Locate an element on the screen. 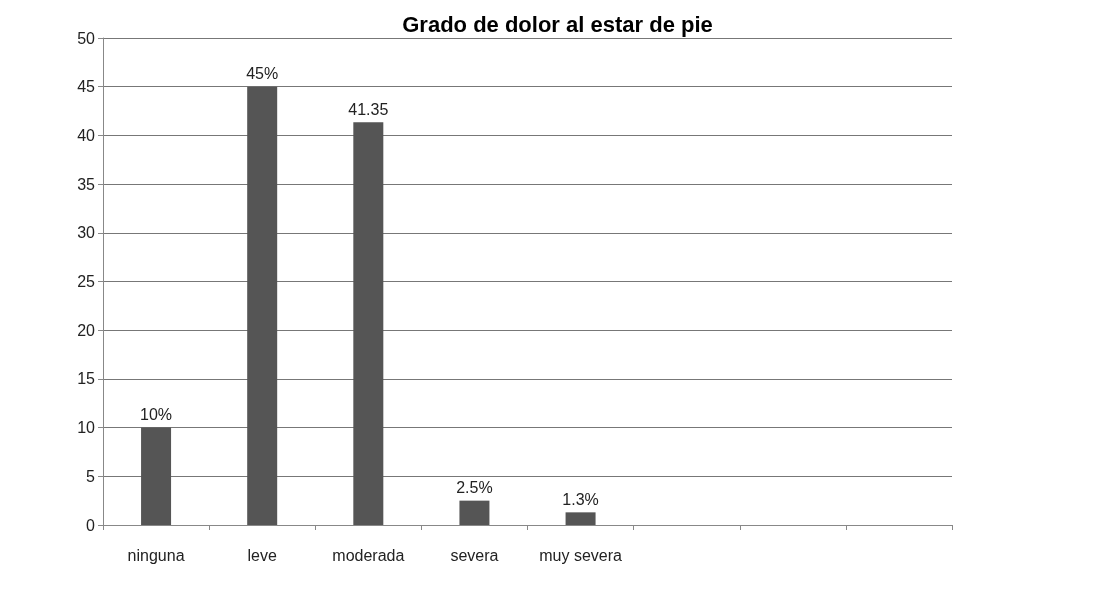  data-label: 10% is located at coordinates (156, 415).